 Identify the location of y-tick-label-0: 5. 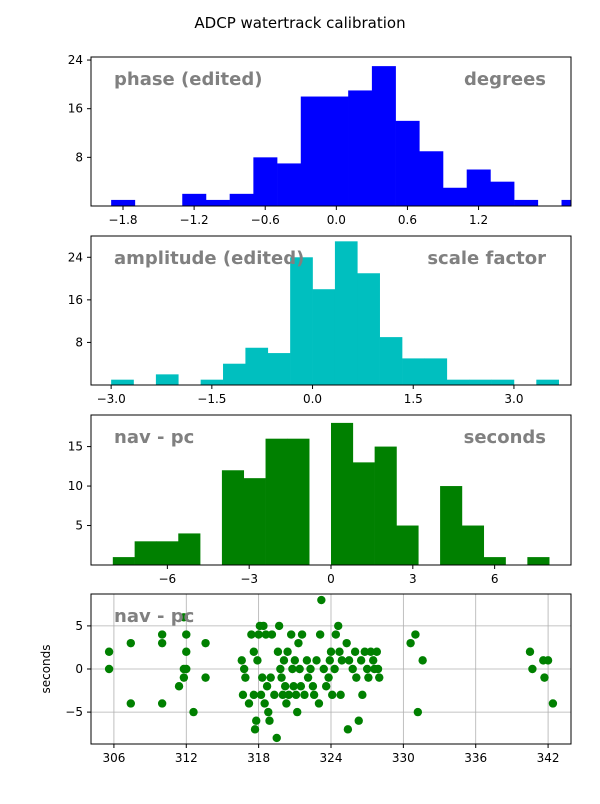
(79, 526).